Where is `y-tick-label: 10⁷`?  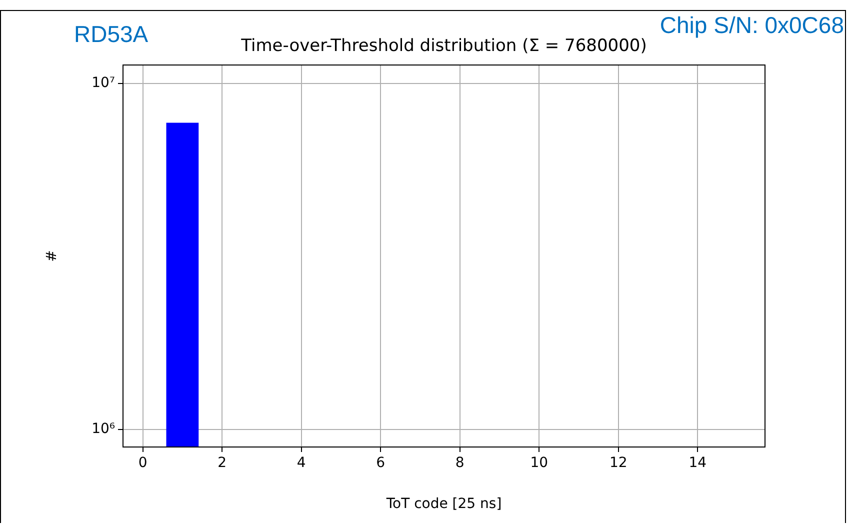
y-tick-label: 10⁷ is located at coordinates (103, 83).